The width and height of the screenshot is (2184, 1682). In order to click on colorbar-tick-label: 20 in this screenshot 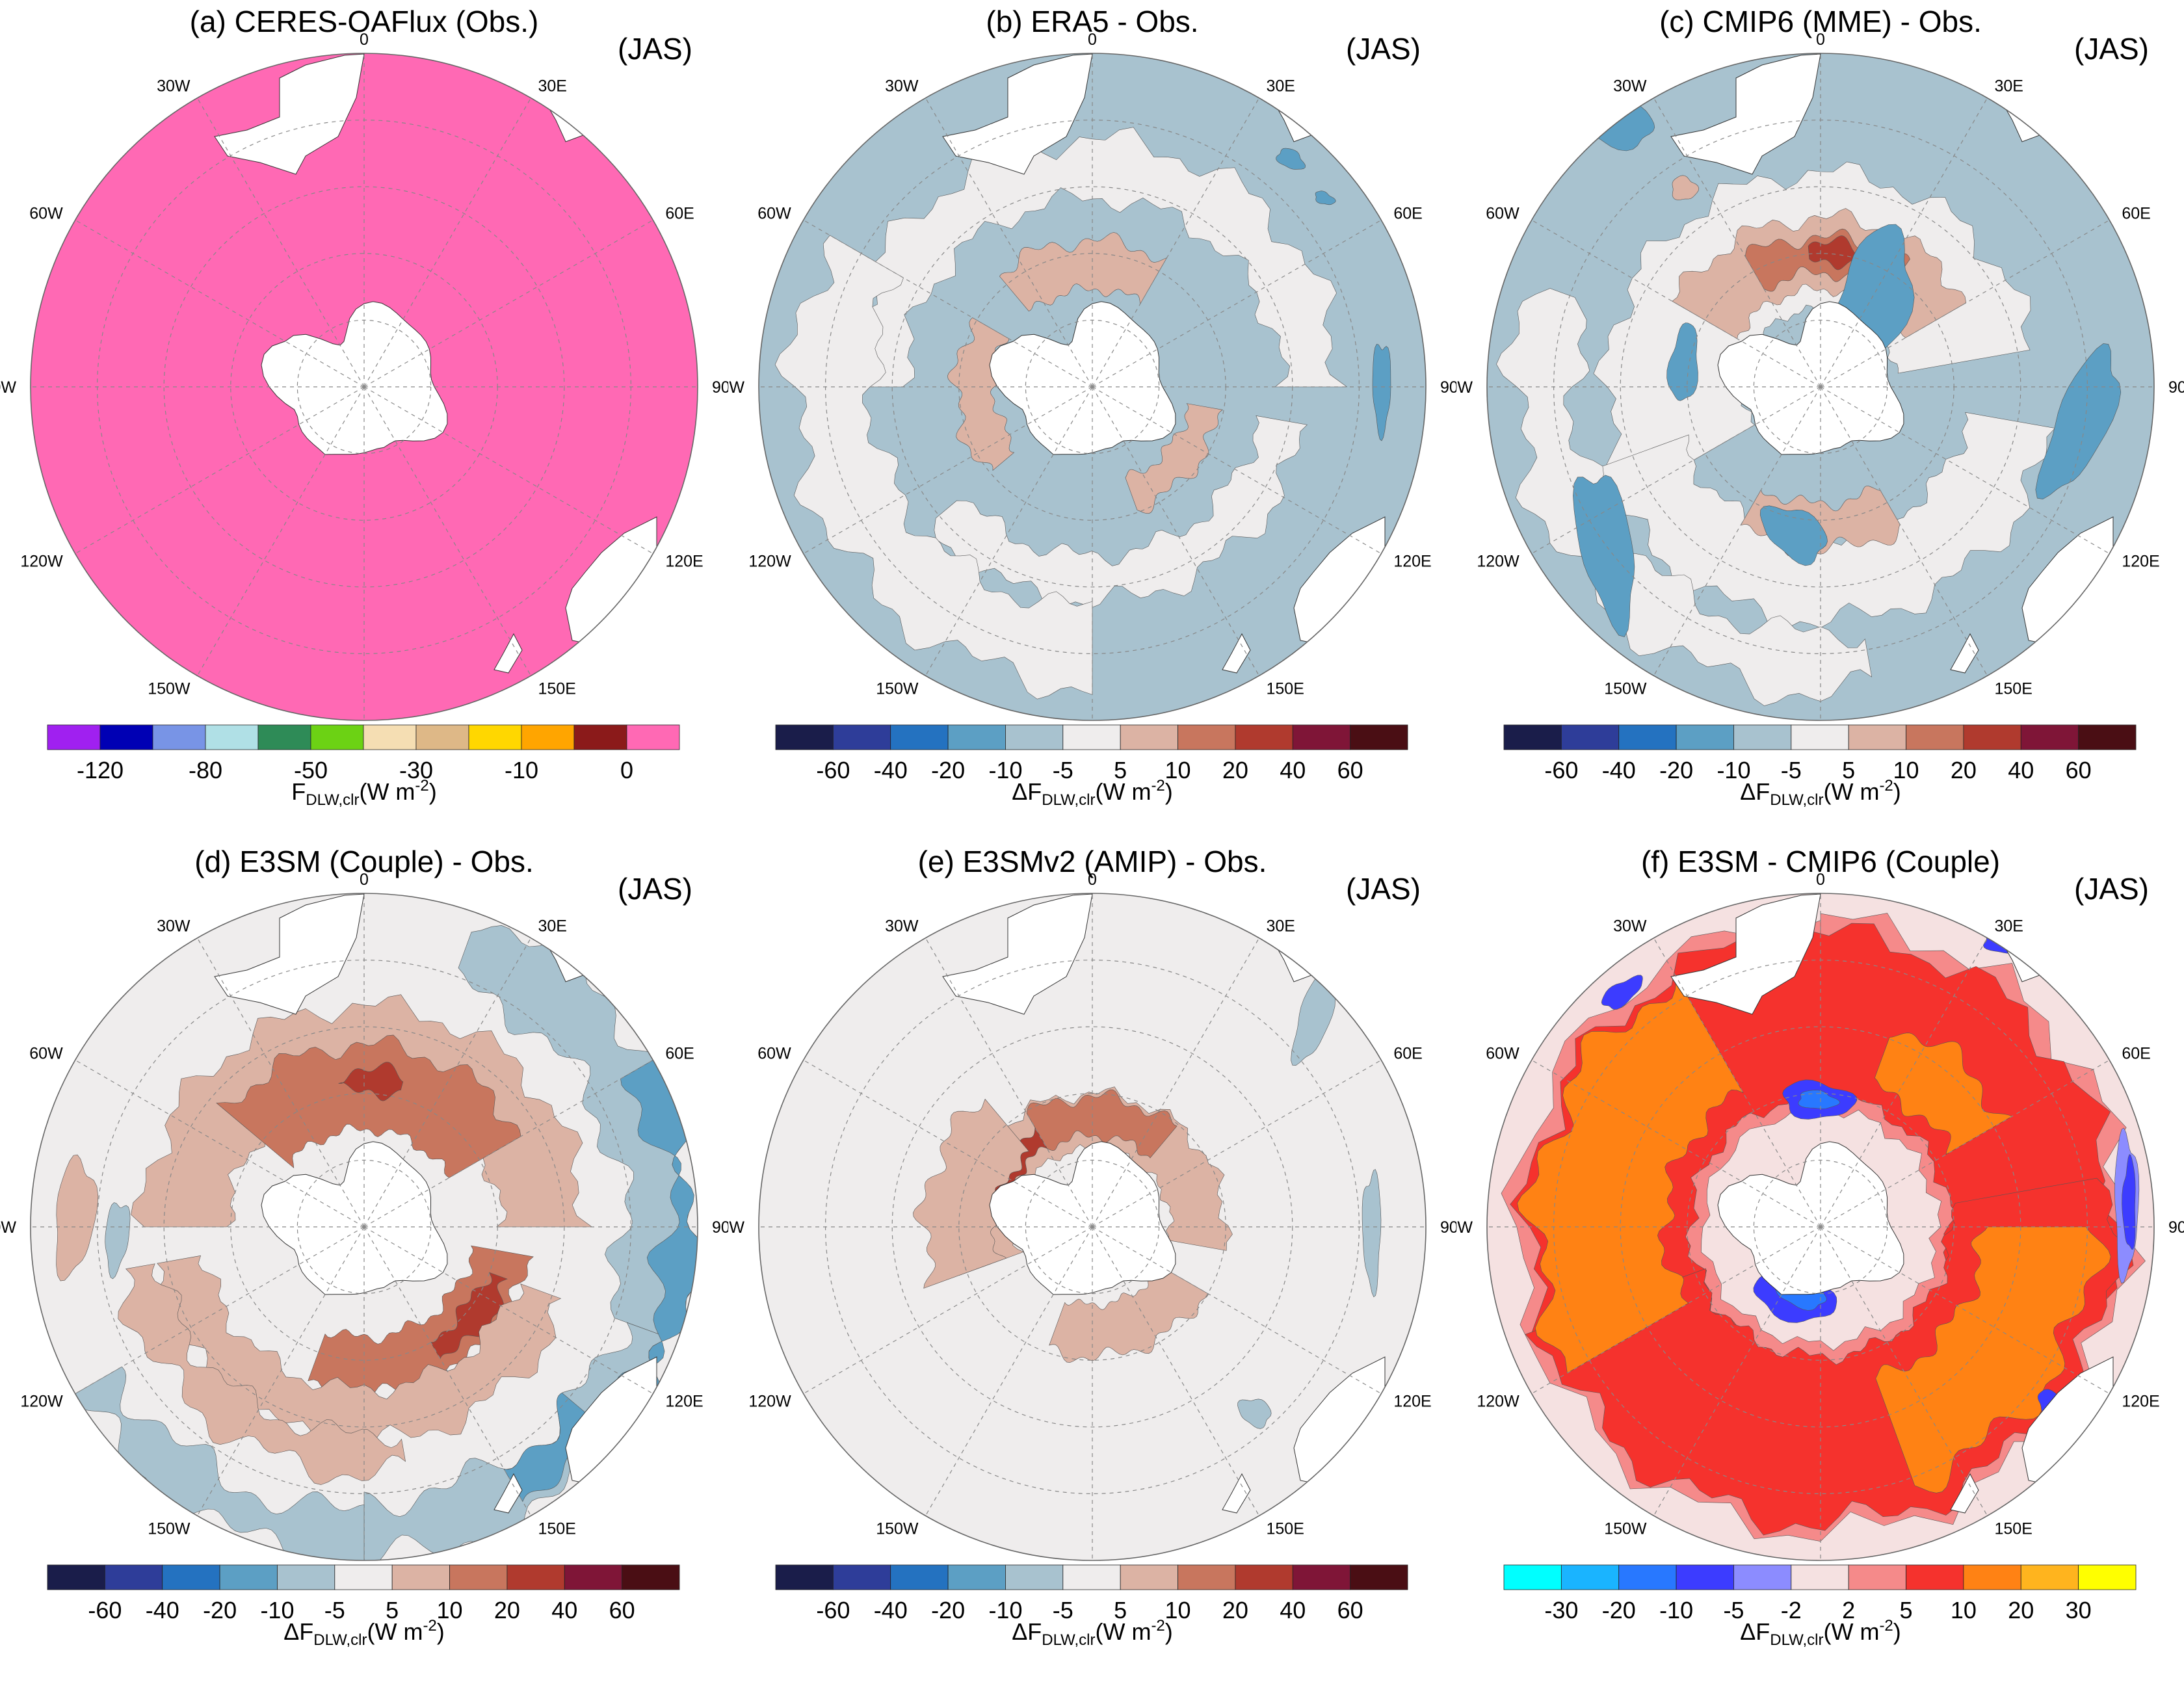, I will do `click(507, 1610)`.